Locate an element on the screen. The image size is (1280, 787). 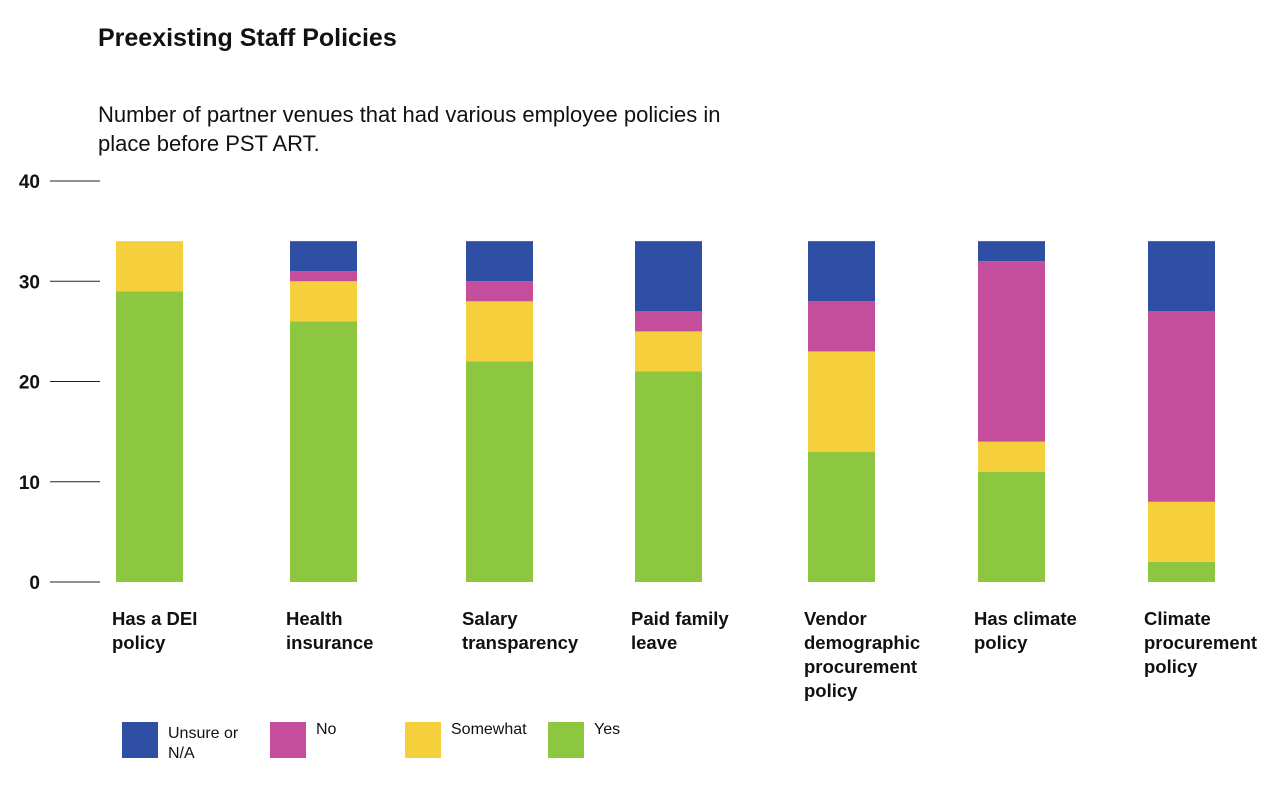
x-category-label: Paid family leave is located at coordinates (680, 630).